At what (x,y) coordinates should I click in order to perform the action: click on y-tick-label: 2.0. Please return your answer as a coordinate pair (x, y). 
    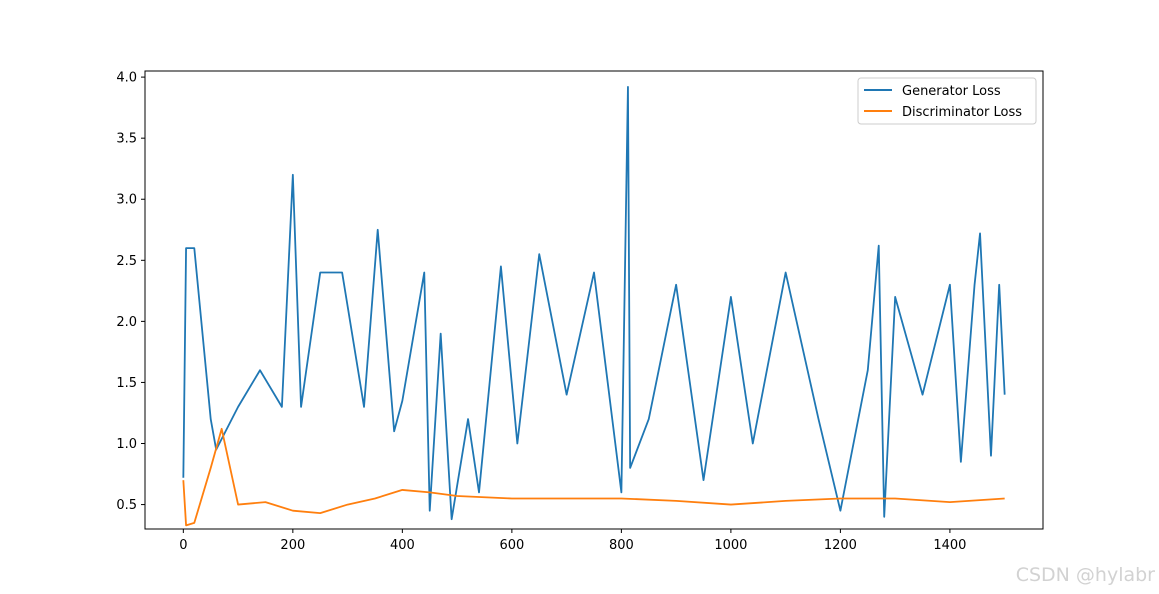
    Looking at the image, I should click on (126, 322).